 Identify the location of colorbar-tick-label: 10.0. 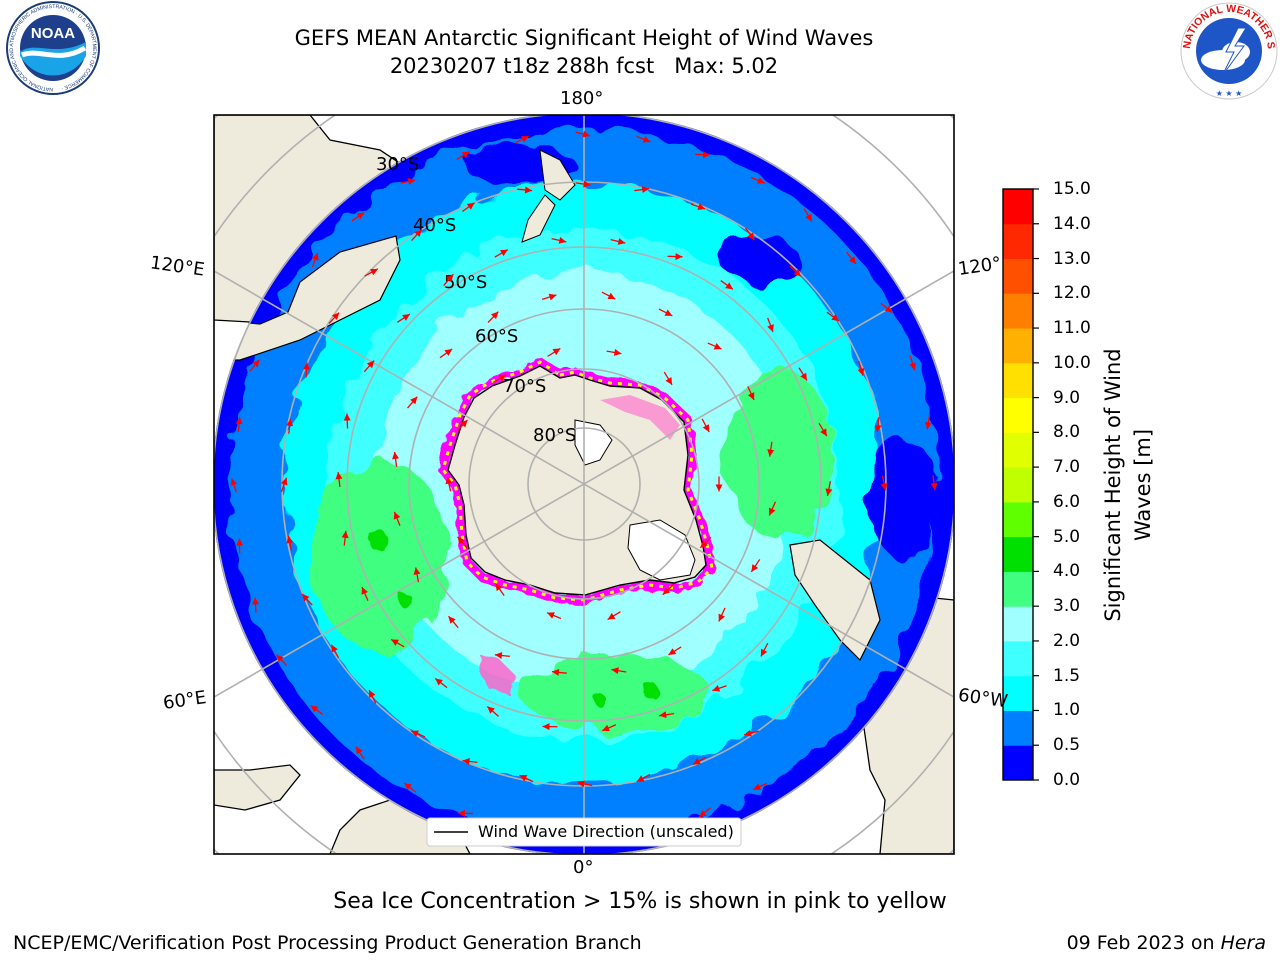
(1072, 362).